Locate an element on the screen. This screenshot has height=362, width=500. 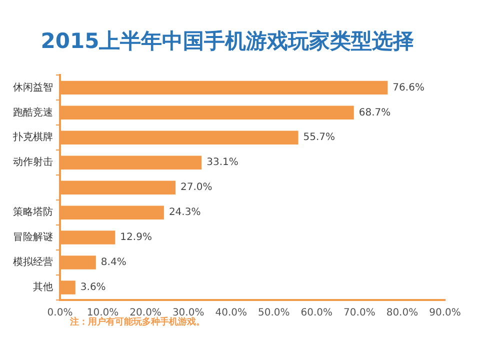
text: 注：用户有可能玩多种手机游戏。 is located at coordinates (137, 322).